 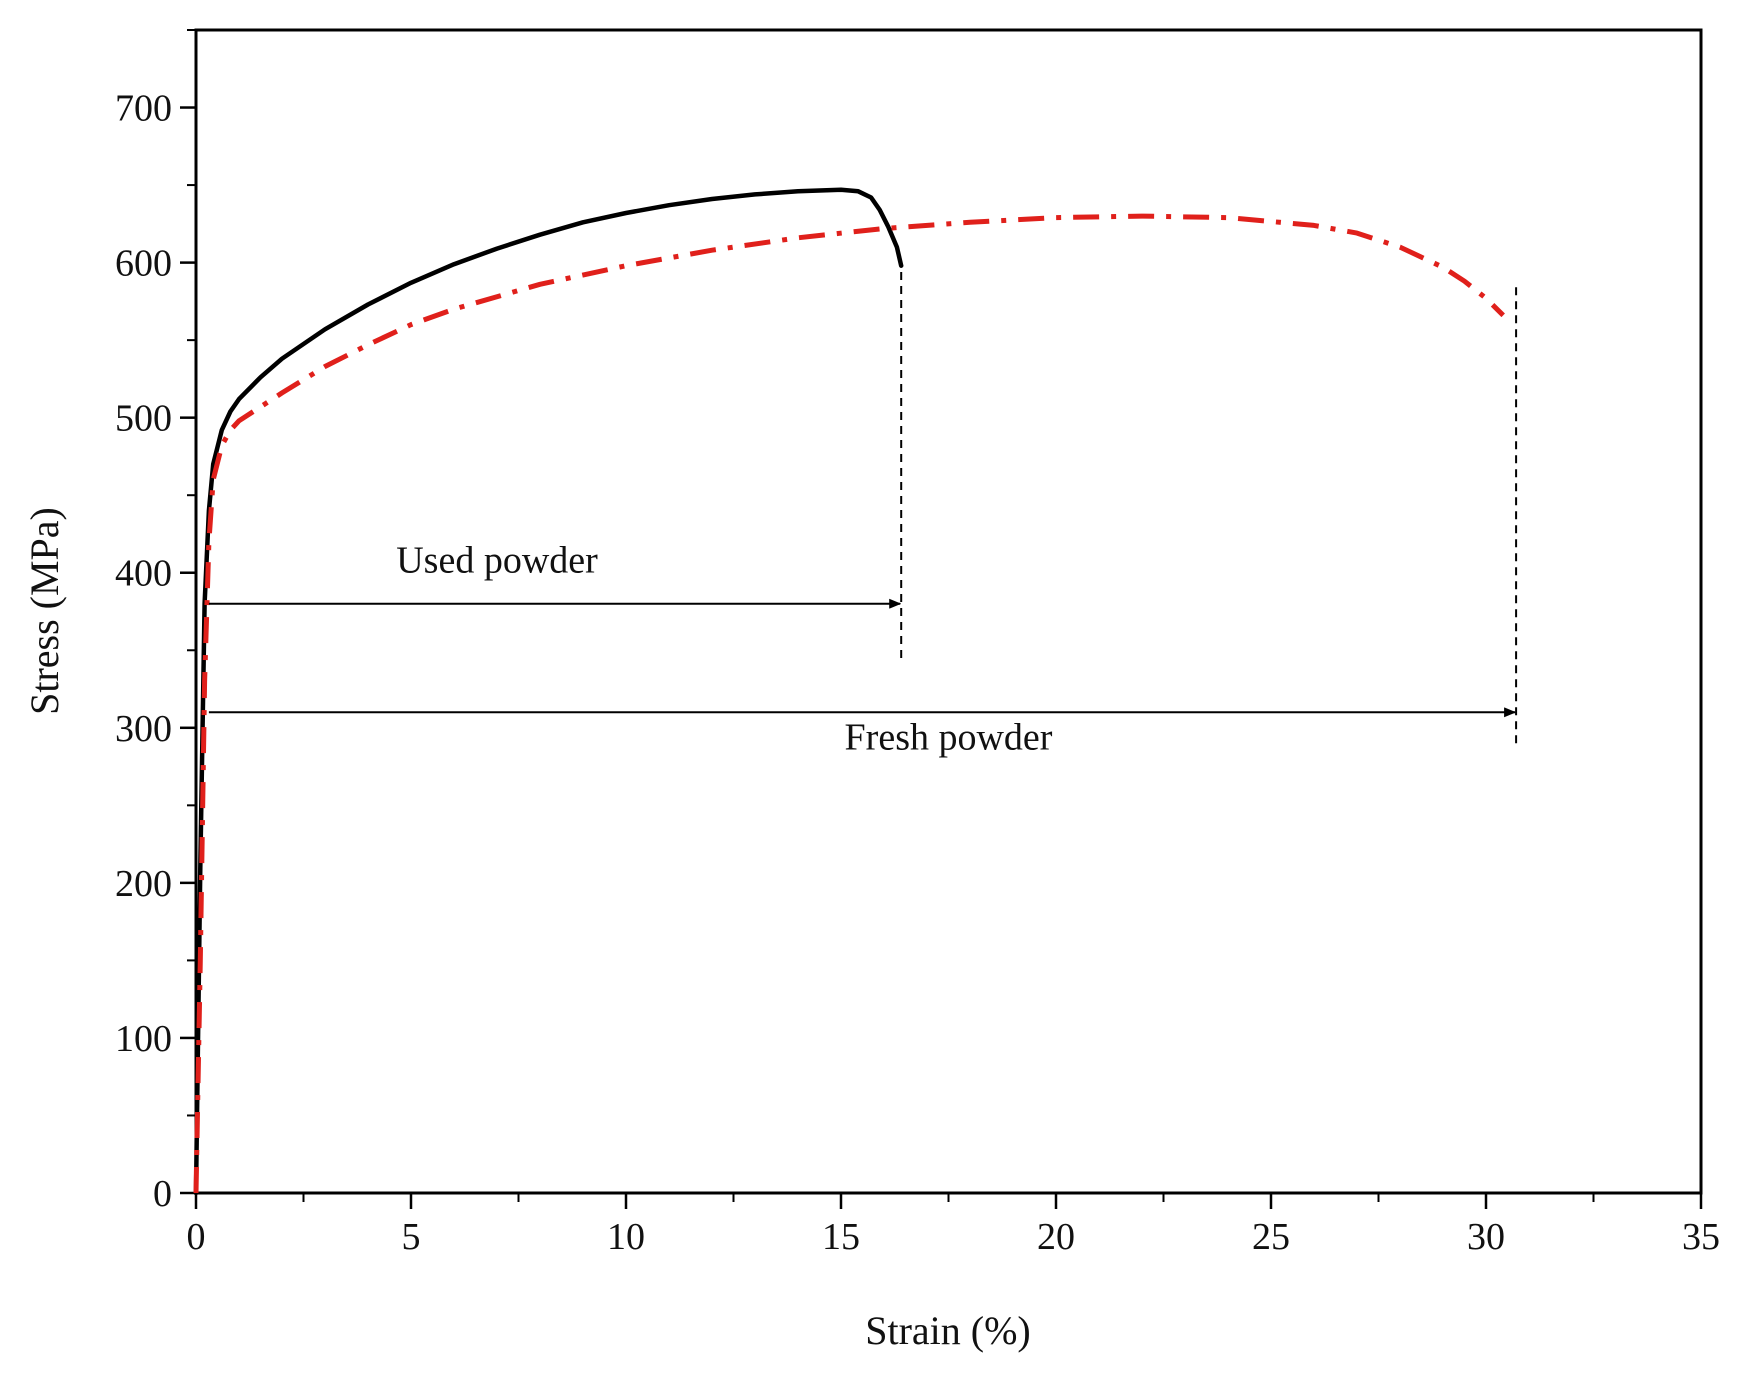 I want to click on x-tick-label: 10, so click(x=626, y=1237).